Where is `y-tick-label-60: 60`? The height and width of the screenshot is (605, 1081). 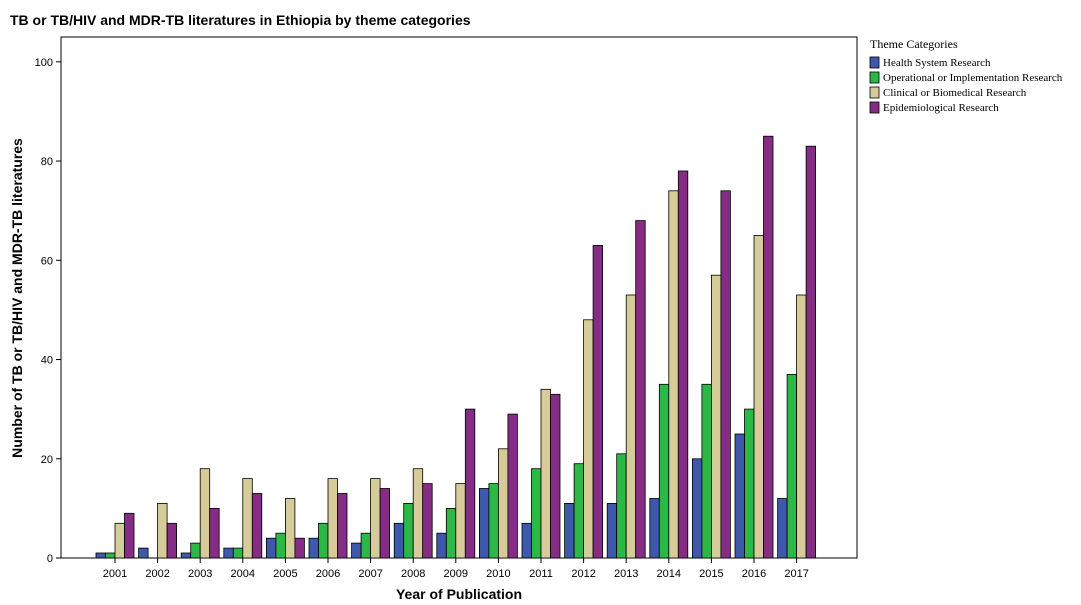 y-tick-label-60: 60 is located at coordinates (47, 261).